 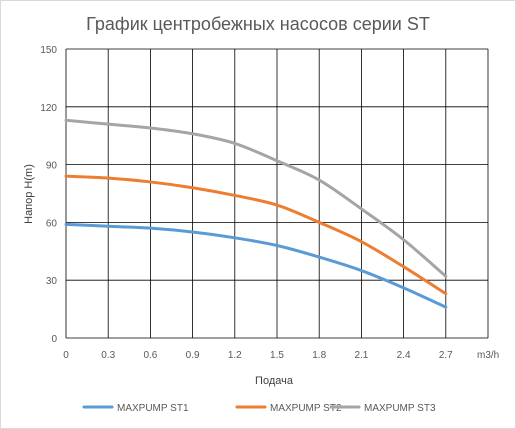 I want to click on x-tick-label: 1.2, so click(x=235, y=355).